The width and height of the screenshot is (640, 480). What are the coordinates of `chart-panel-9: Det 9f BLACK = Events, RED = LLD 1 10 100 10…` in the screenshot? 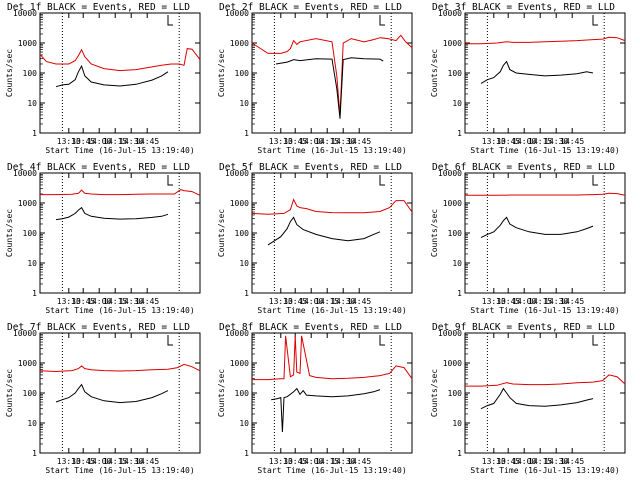 It's located at (528, 398).